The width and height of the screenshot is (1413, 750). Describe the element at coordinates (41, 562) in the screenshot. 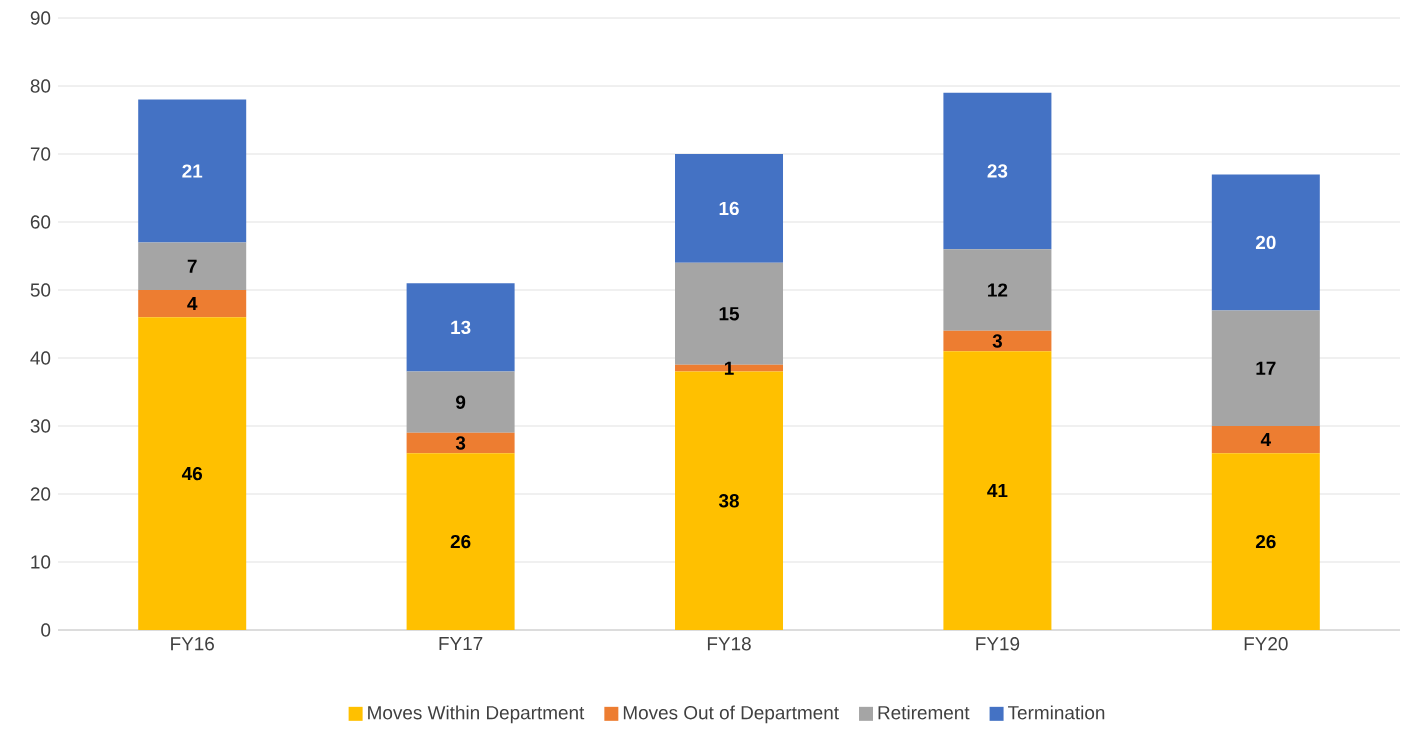

I see `y-tick-label: 10` at that location.